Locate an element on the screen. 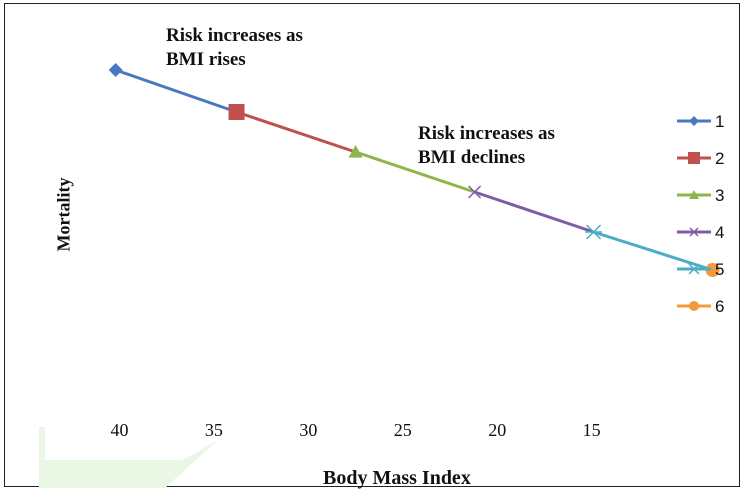 This screenshot has width=746, height=491. x-tick-label: 35 is located at coordinates (214, 430).